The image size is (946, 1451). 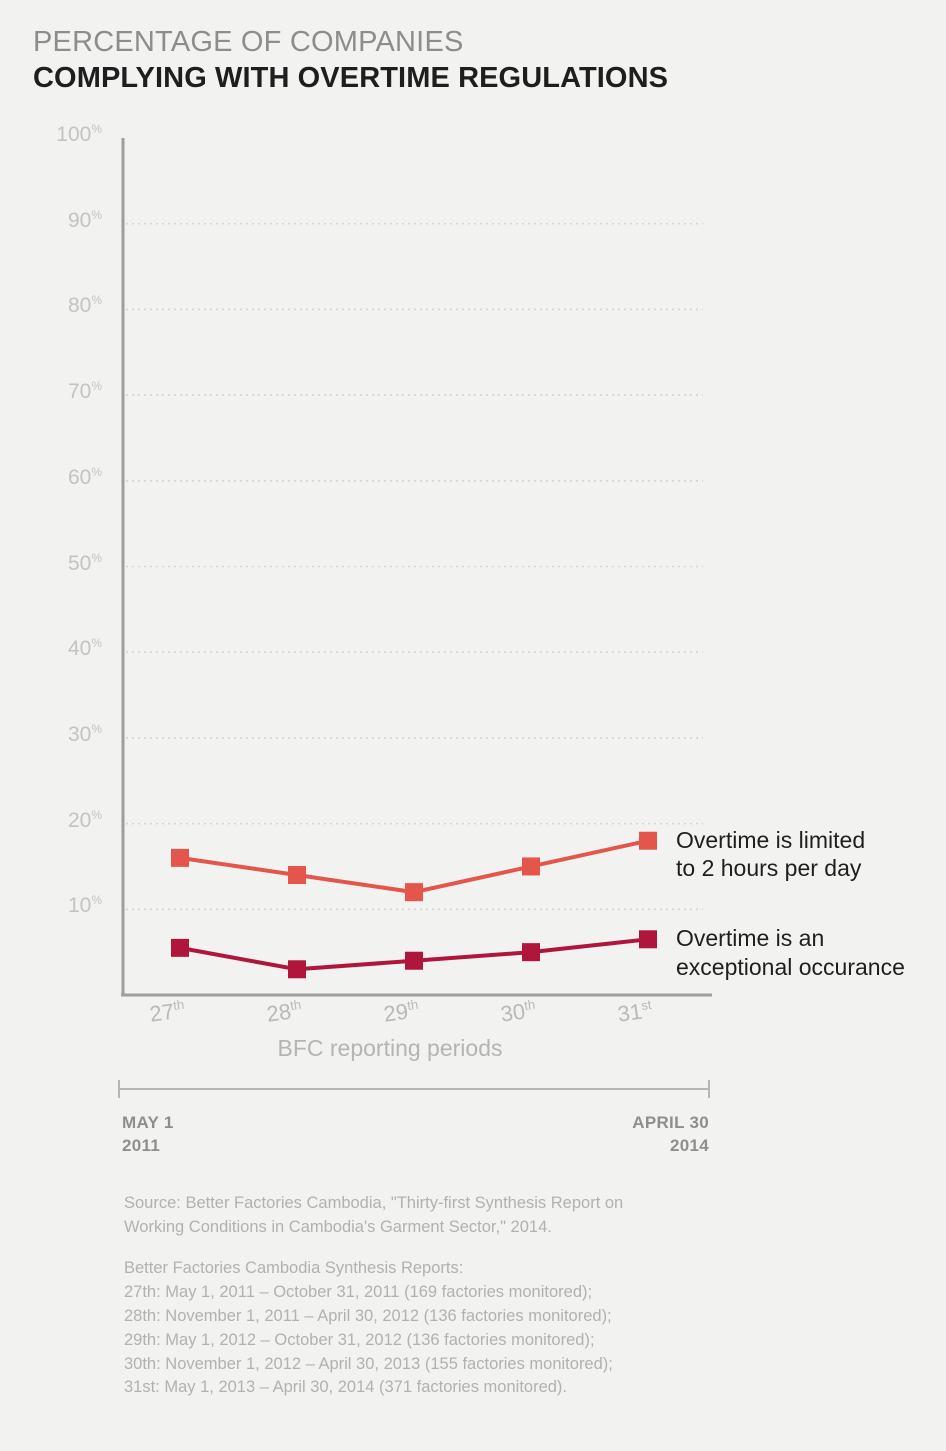 What do you see at coordinates (414, 905) in the screenshot?
I see `series-layer` at bounding box center [414, 905].